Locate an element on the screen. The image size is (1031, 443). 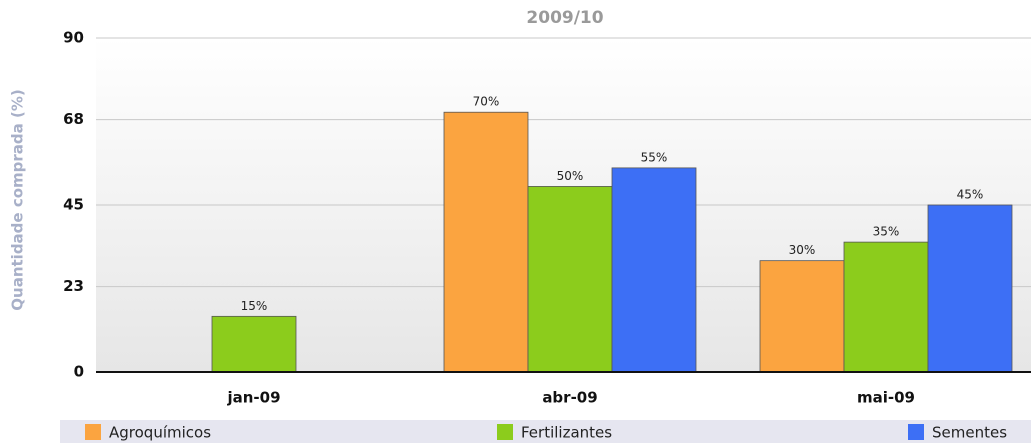
x-tick-label: mai-09 is located at coordinates (886, 398).